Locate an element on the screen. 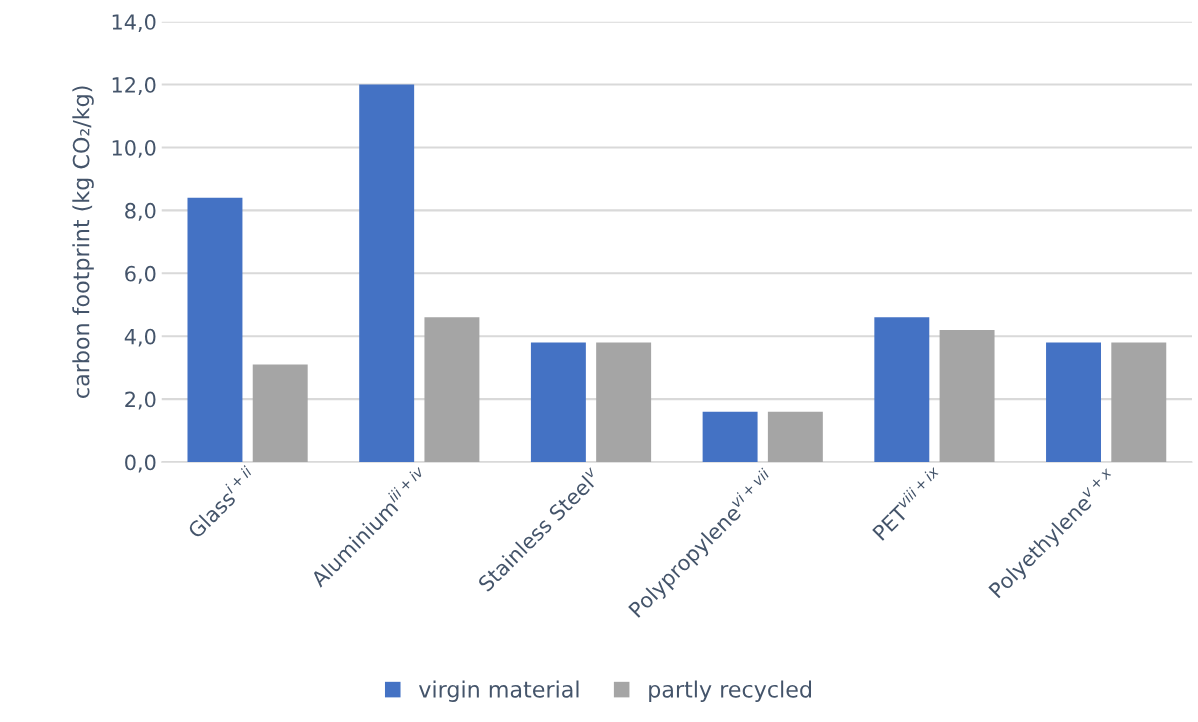 This screenshot has height=722, width=1198. y-tick-label: 2,0 is located at coordinates (140, 400).